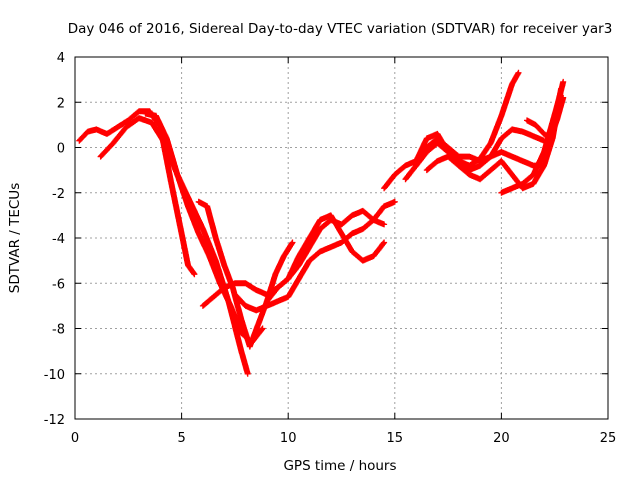 Image resolution: width=640 pixels, height=480 pixels. I want to click on x-axis-label: GPS time / hours, so click(339, 466).